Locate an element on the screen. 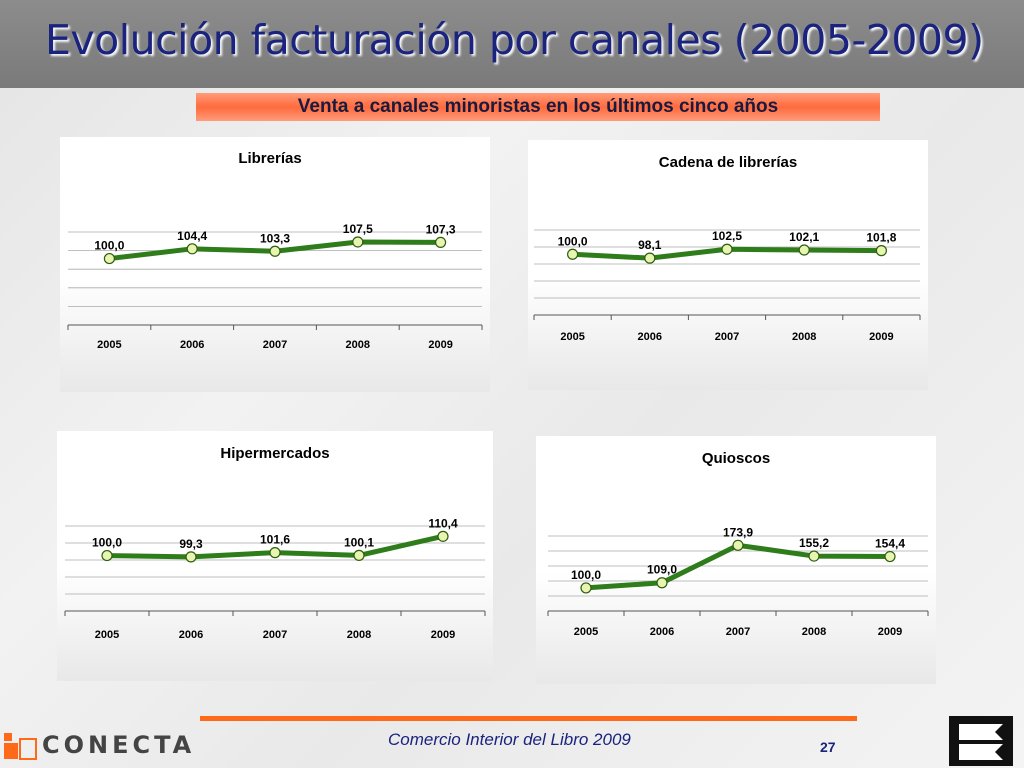 This screenshot has height=768, width=1024. data-label: 99,3 is located at coordinates (191, 544).